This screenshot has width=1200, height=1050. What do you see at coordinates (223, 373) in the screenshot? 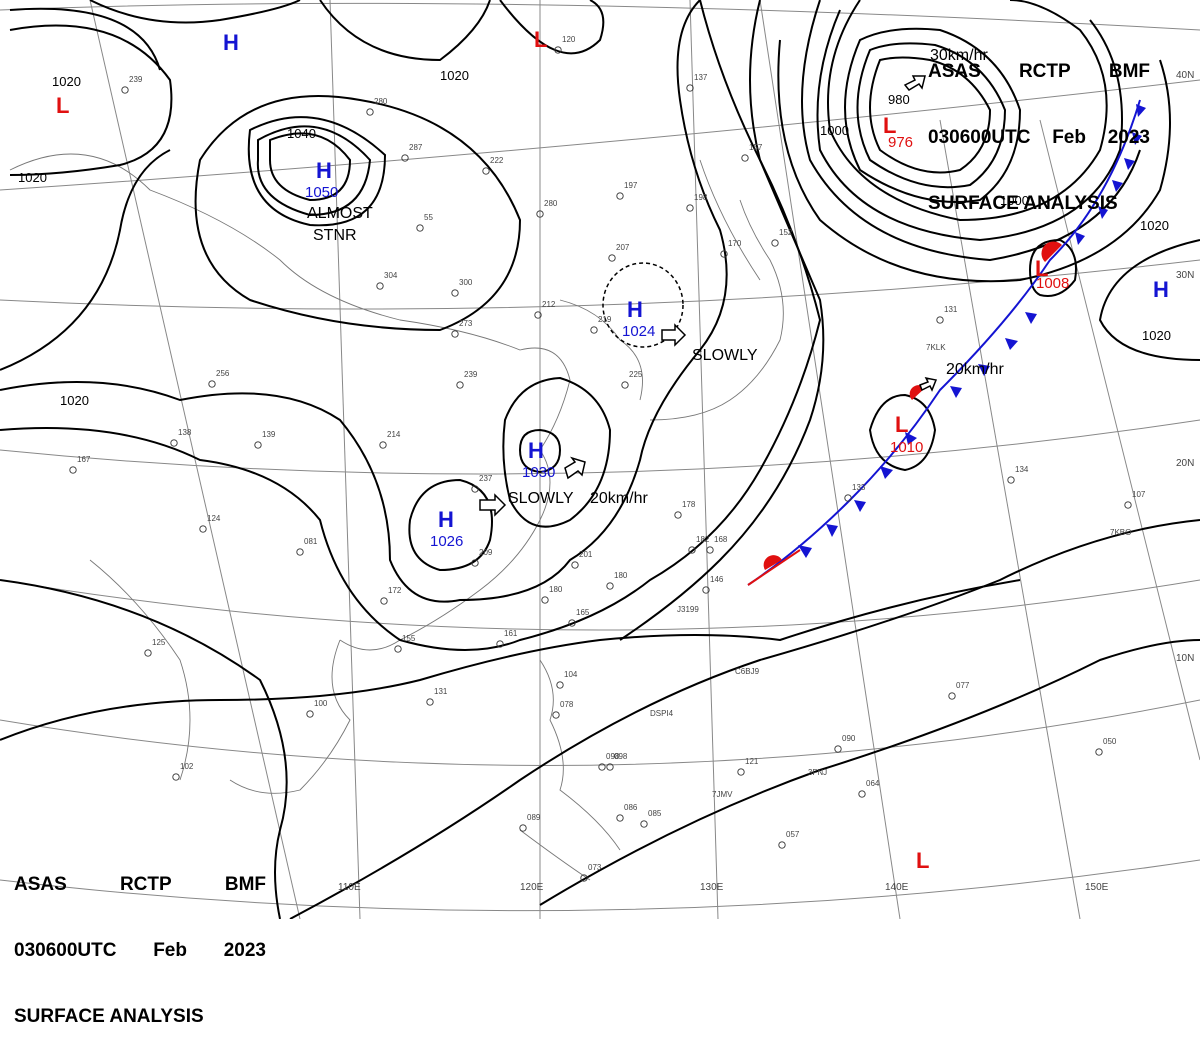
I see `station-pressure: 256` at bounding box center [223, 373].